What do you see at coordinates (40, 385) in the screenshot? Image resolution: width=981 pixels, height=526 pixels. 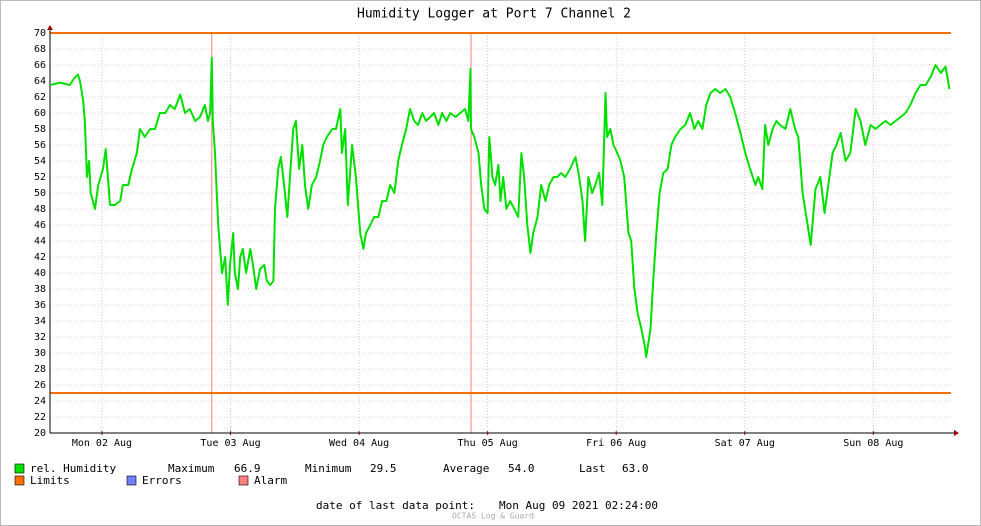 I see `y-tick-label: 26` at bounding box center [40, 385].